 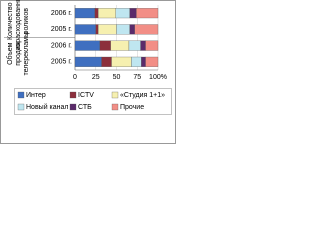 I want to click on x-tick-label: 0, so click(x=75, y=77).